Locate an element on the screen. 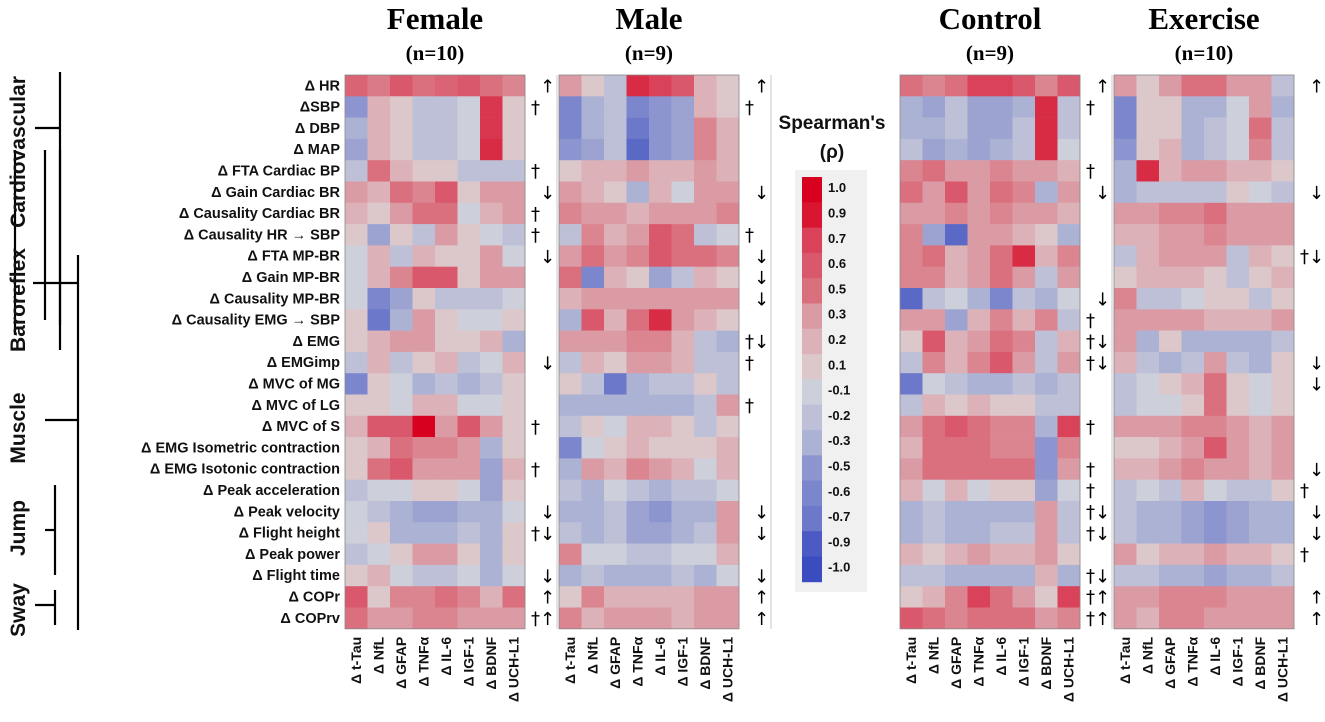  direction-arrow: ↓ is located at coordinates (761, 534).